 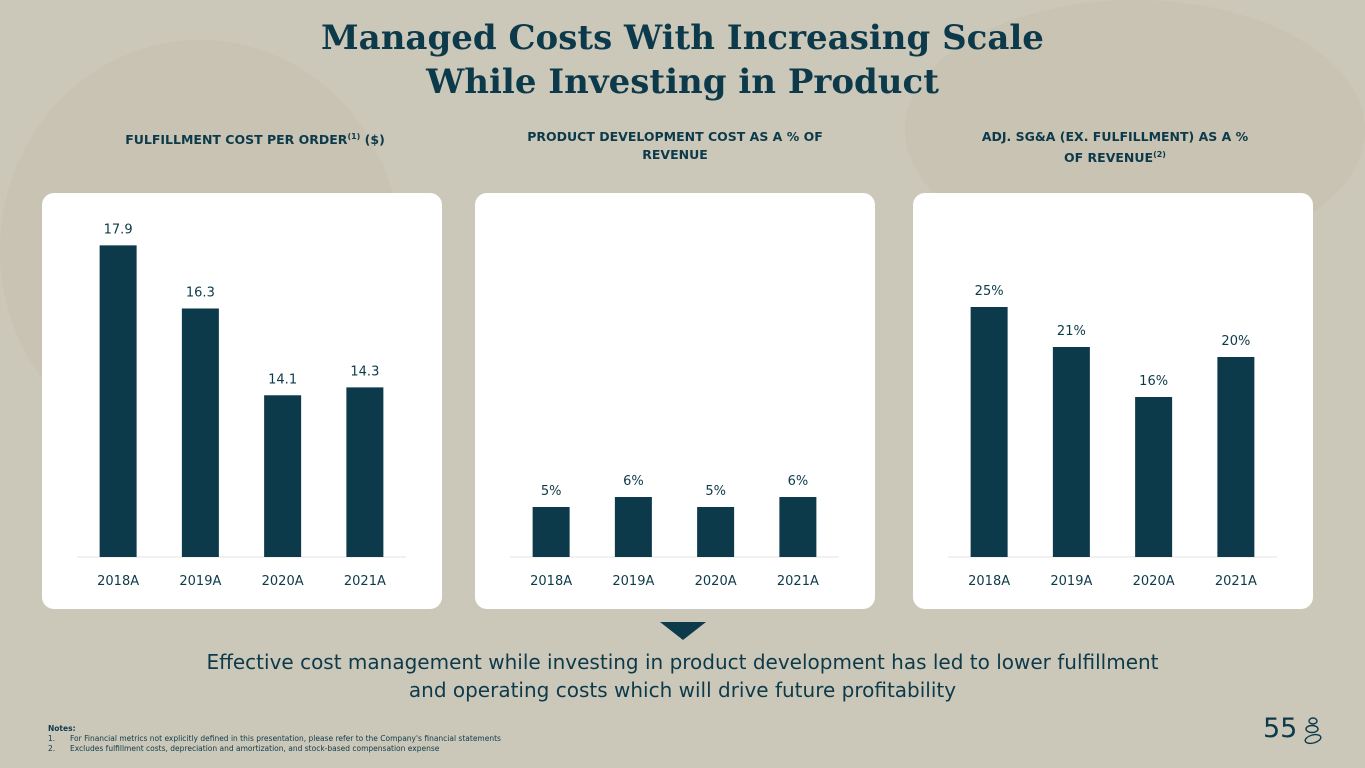 What do you see at coordinates (200, 292) in the screenshot?
I see `data-label: 16.3` at bounding box center [200, 292].